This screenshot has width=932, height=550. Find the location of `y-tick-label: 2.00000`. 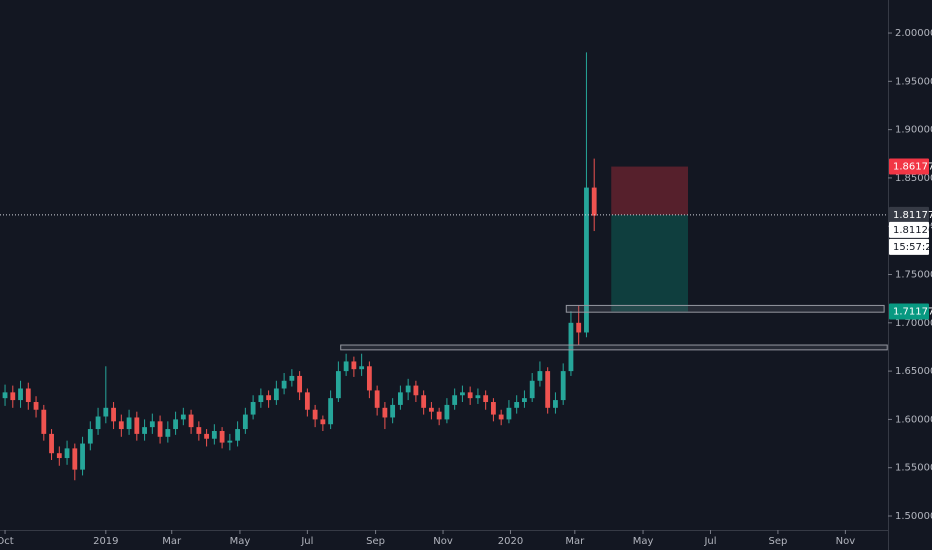

y-tick-label: 2.00000 is located at coordinates (913, 33).